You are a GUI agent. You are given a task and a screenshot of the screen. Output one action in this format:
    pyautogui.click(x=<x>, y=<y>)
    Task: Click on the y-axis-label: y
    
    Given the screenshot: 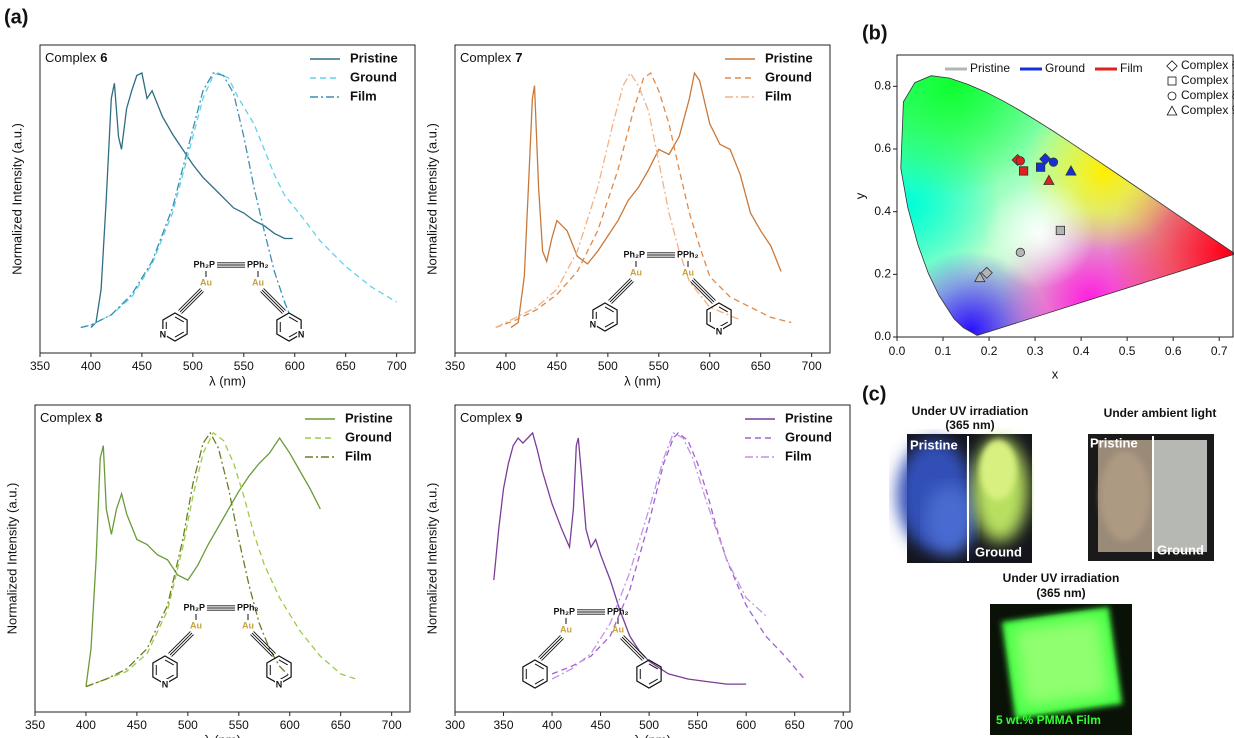 What is the action you would take?
    pyautogui.click(x=859, y=195)
    